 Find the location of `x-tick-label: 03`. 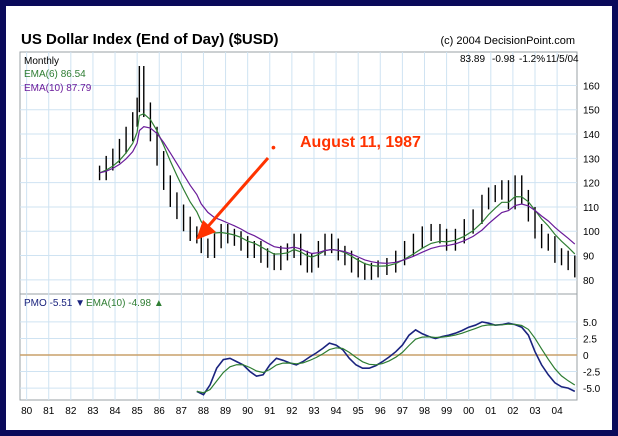

x-tick-label: 03 is located at coordinates (535, 411).